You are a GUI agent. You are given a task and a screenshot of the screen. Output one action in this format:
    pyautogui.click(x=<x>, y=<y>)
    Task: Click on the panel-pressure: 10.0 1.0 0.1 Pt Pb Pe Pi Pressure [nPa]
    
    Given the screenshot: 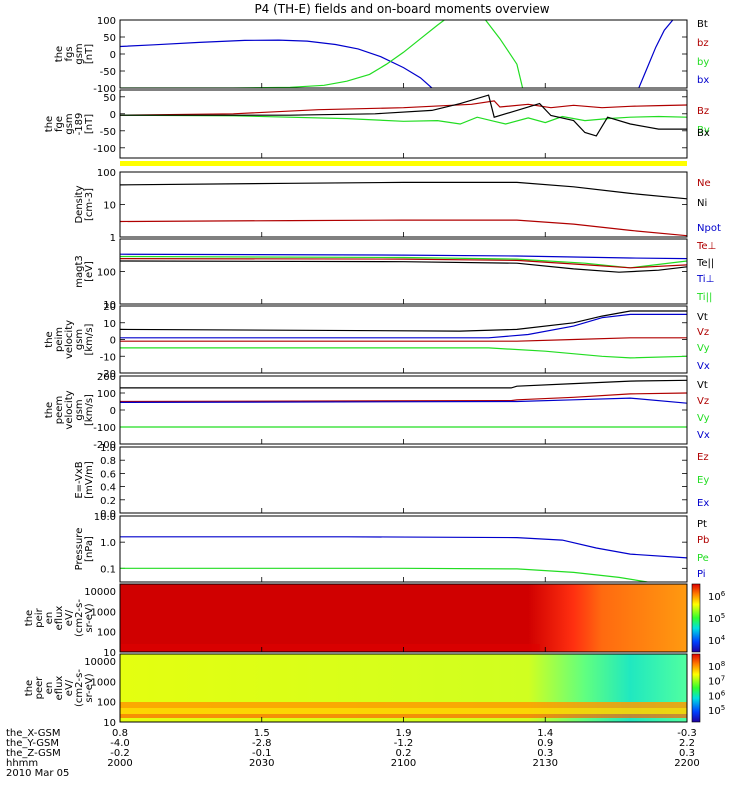 What is the action you would take?
    pyautogui.click(x=391, y=547)
    